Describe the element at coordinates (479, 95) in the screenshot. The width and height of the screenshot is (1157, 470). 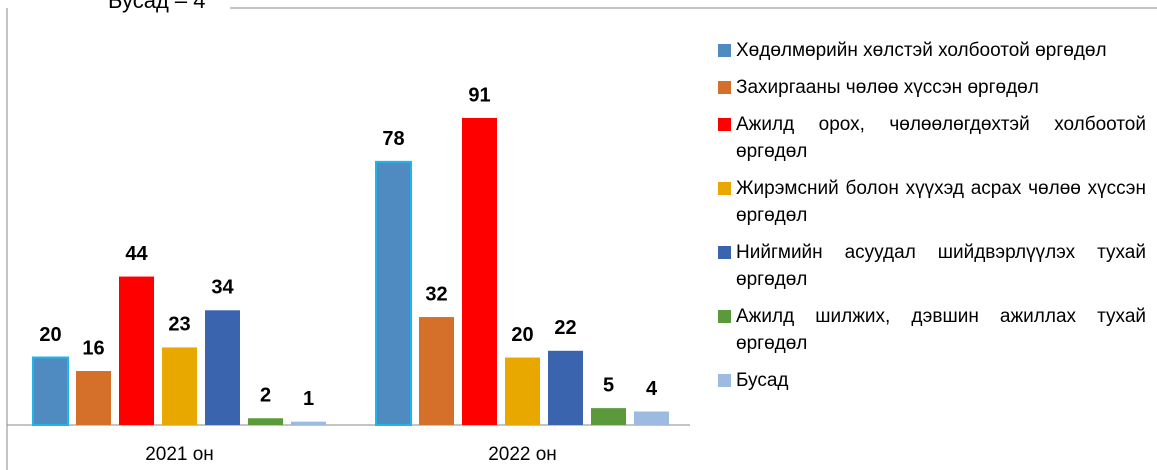
I see `data-label: 91` at that location.